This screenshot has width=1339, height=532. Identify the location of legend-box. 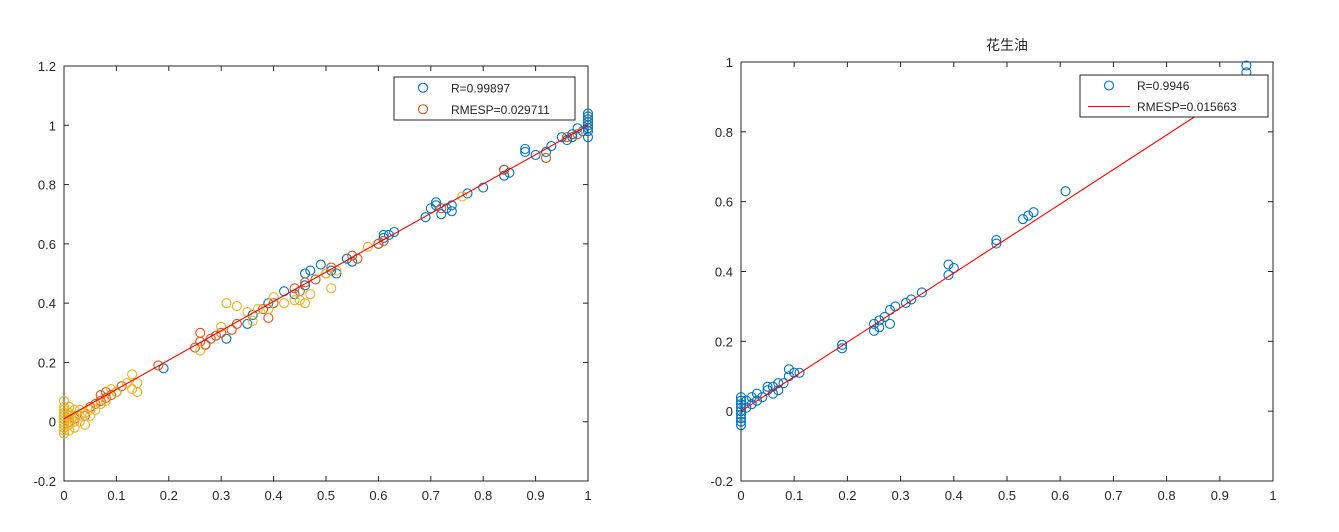
(484, 98).